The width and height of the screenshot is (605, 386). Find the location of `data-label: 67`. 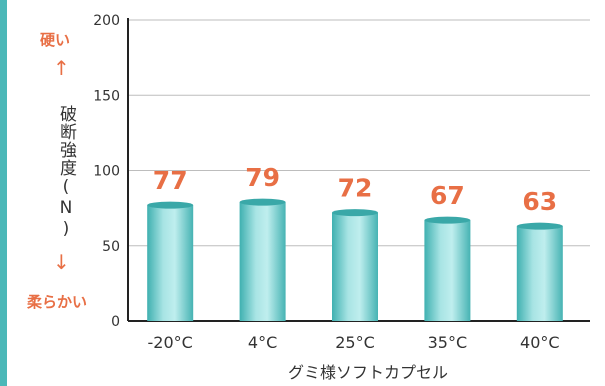

data-label: 67 is located at coordinates (447, 195).